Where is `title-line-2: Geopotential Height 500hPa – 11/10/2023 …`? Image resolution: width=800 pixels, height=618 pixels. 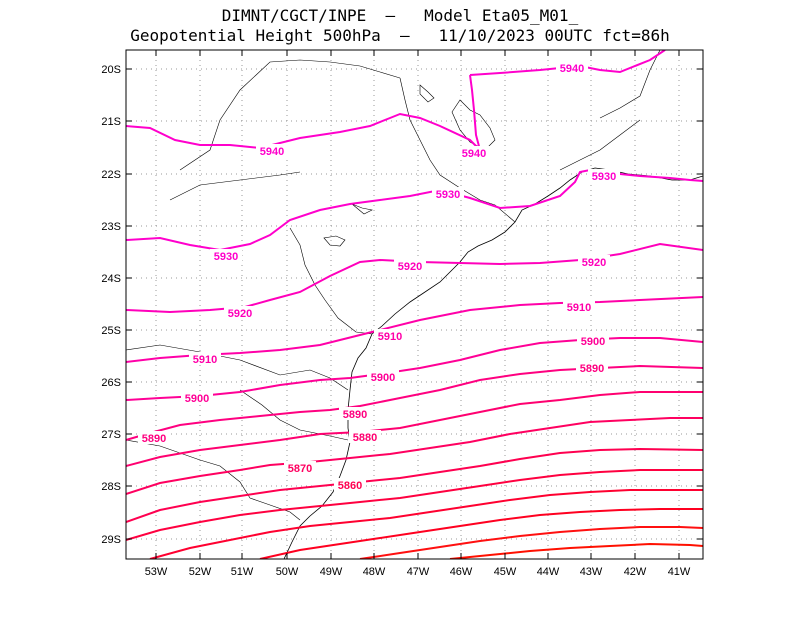
title-line-2: Geopotential Height 500hPa – 11/10/2023 … is located at coordinates (400, 35).